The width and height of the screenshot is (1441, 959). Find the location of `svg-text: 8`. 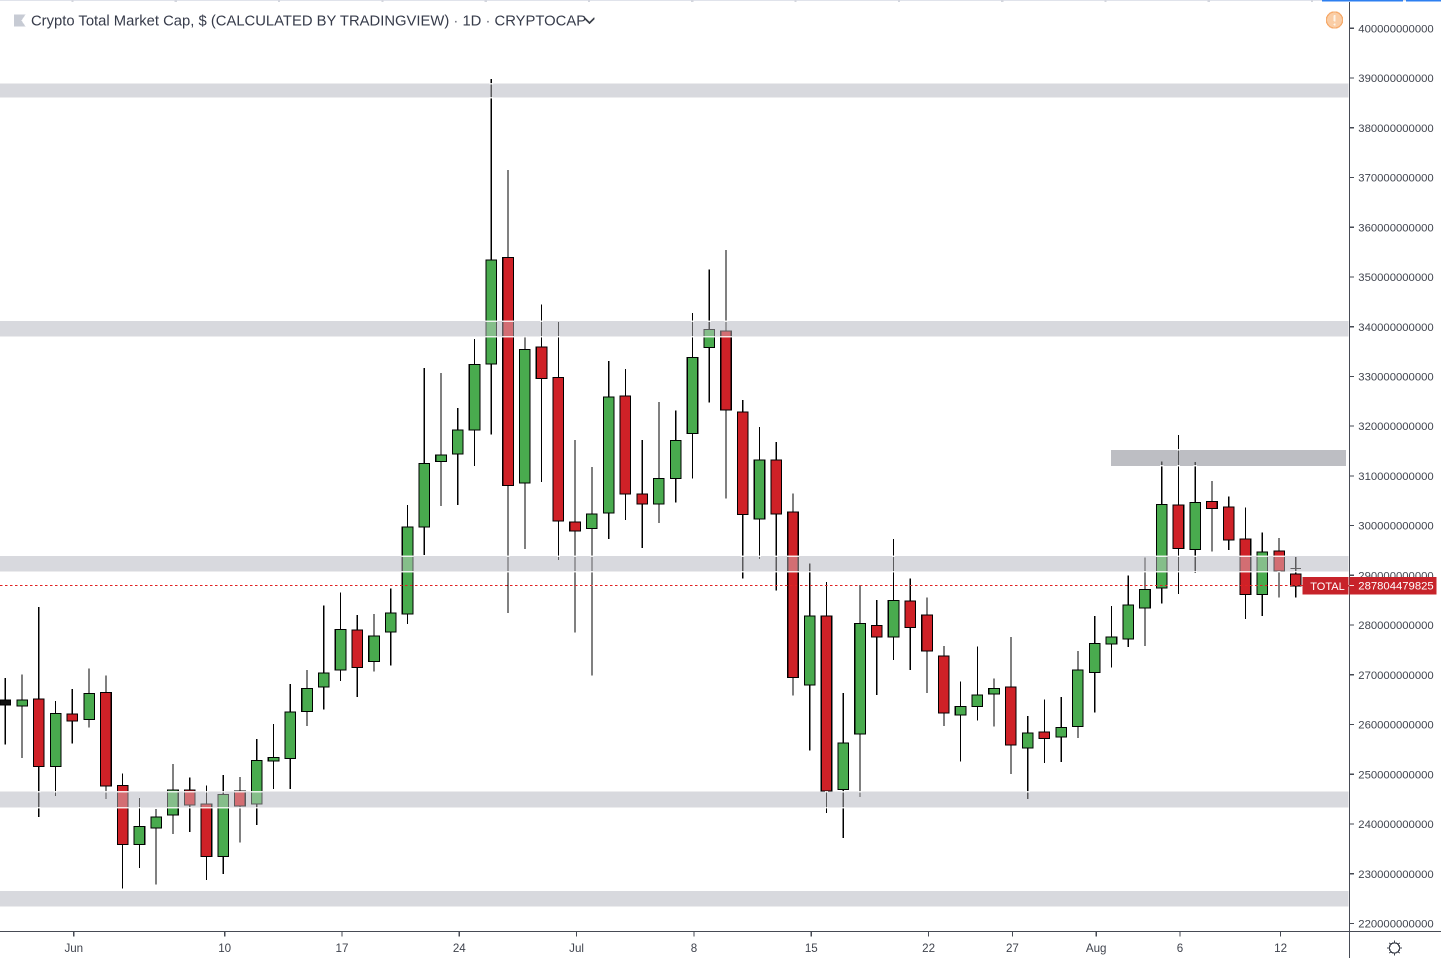

svg-text: 8 is located at coordinates (694, 948).